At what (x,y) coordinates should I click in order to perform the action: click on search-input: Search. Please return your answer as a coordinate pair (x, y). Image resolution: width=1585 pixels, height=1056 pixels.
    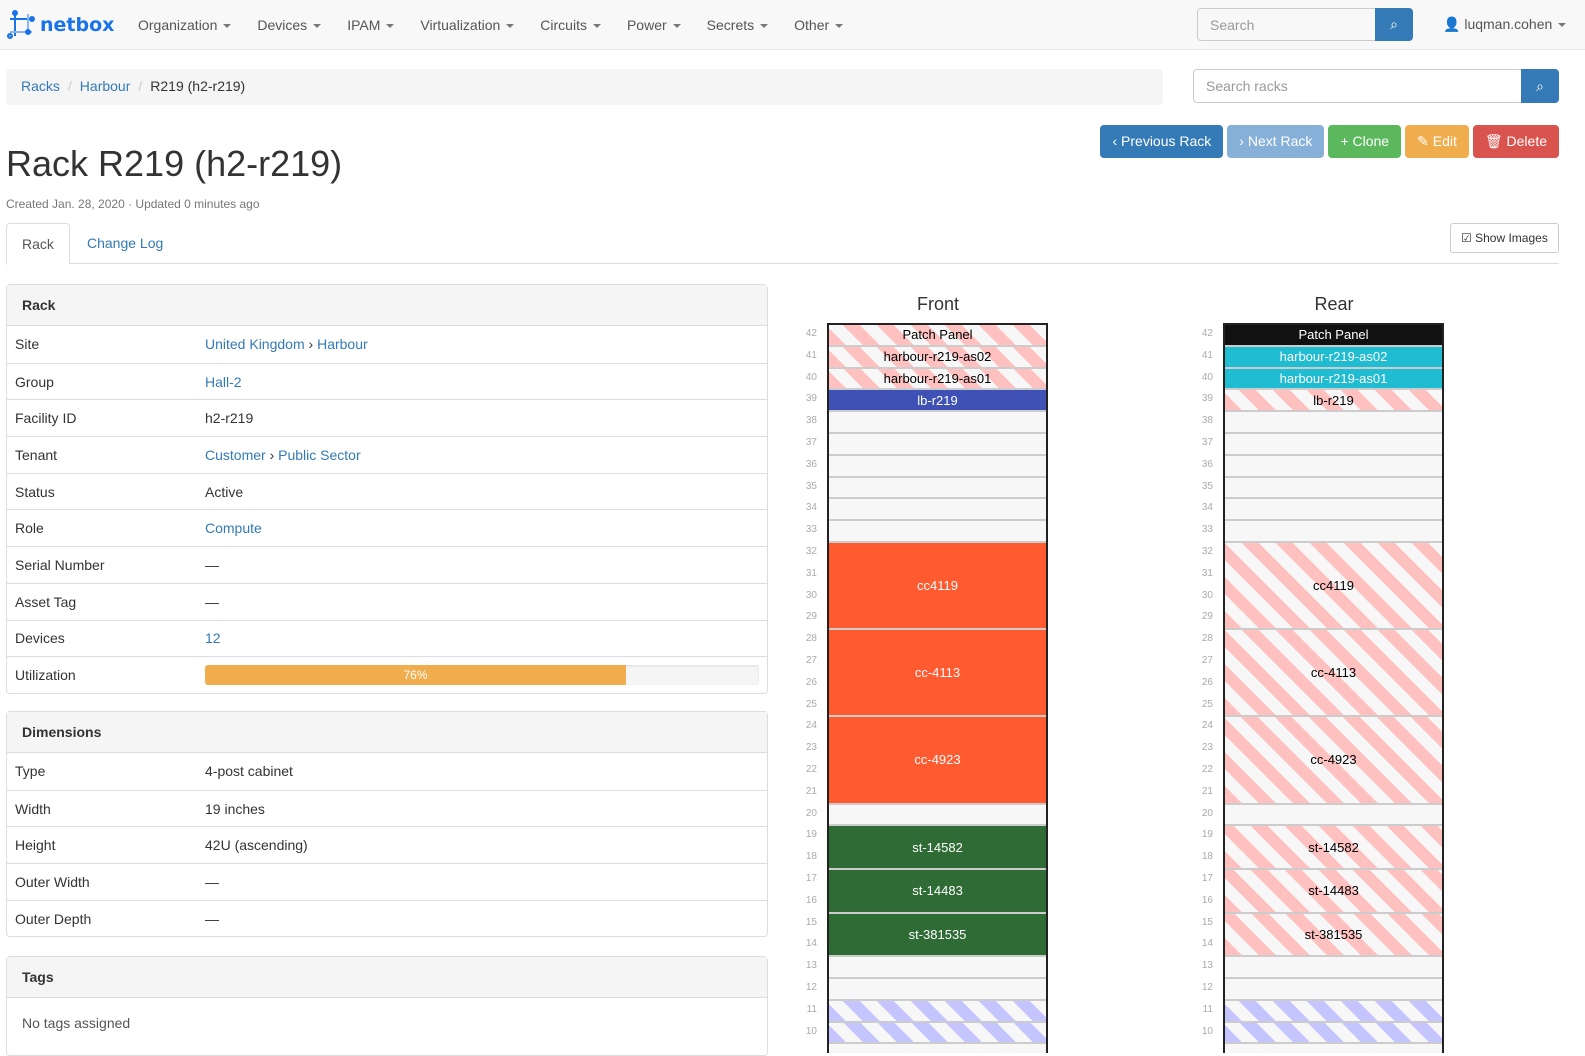
    Looking at the image, I should click on (1286, 24).